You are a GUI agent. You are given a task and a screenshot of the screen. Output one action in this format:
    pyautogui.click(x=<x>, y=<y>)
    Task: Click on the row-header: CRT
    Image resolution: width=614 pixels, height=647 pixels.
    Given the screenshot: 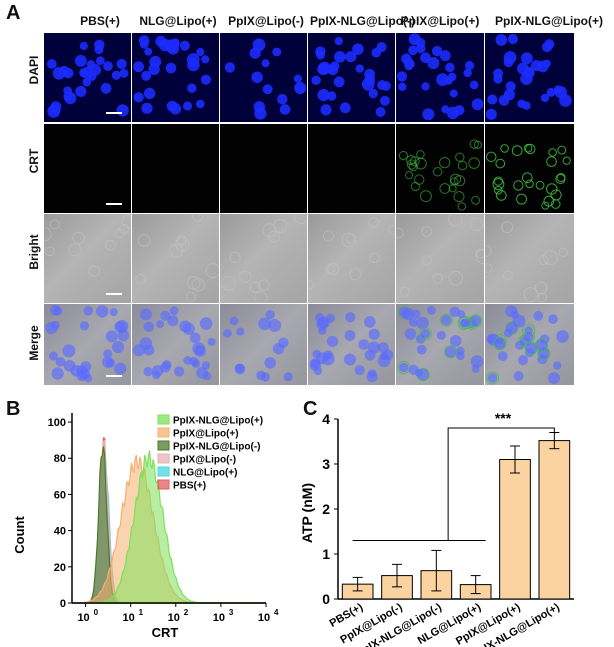 What is the action you would take?
    pyautogui.click(x=34, y=161)
    